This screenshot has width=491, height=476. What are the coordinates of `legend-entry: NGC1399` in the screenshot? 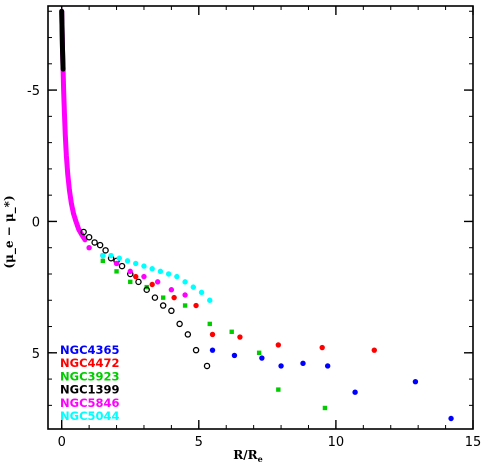 It's located at (90, 390).